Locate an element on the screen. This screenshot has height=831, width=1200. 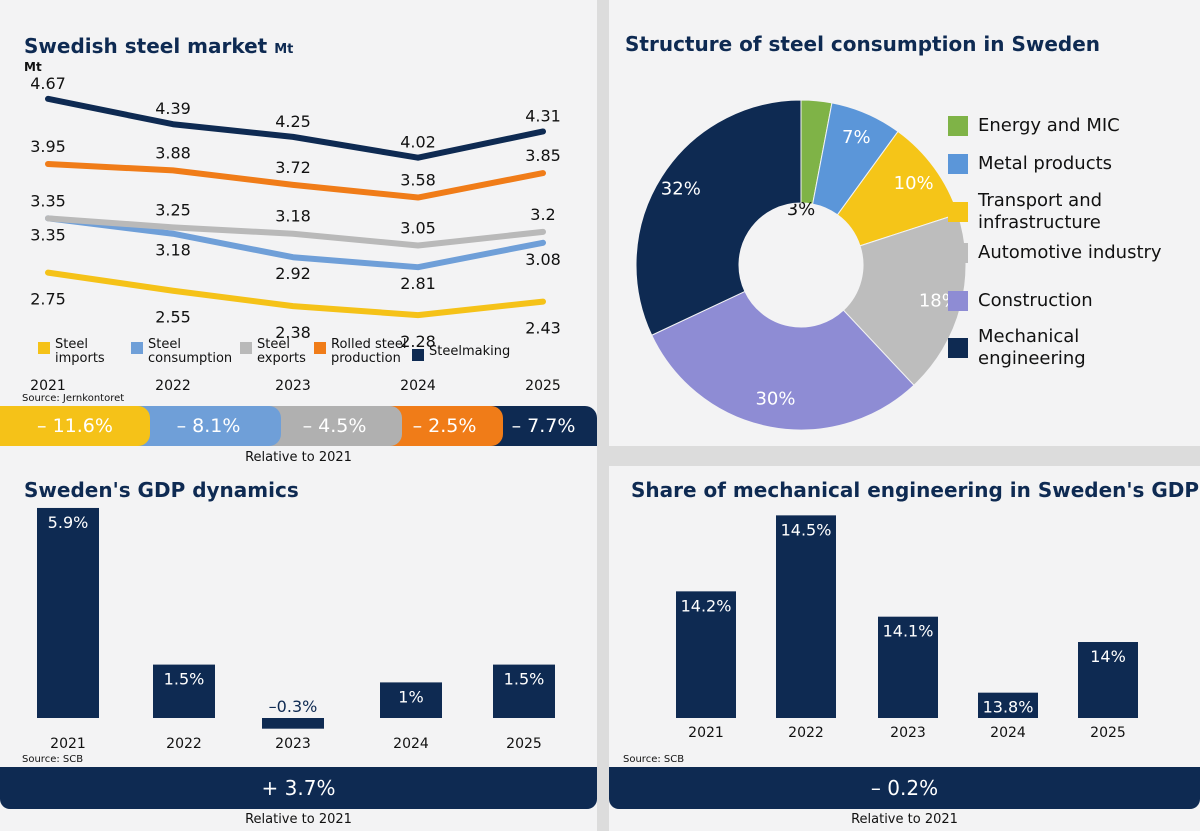
line-series-steelmaking is located at coordinates (295, 128).